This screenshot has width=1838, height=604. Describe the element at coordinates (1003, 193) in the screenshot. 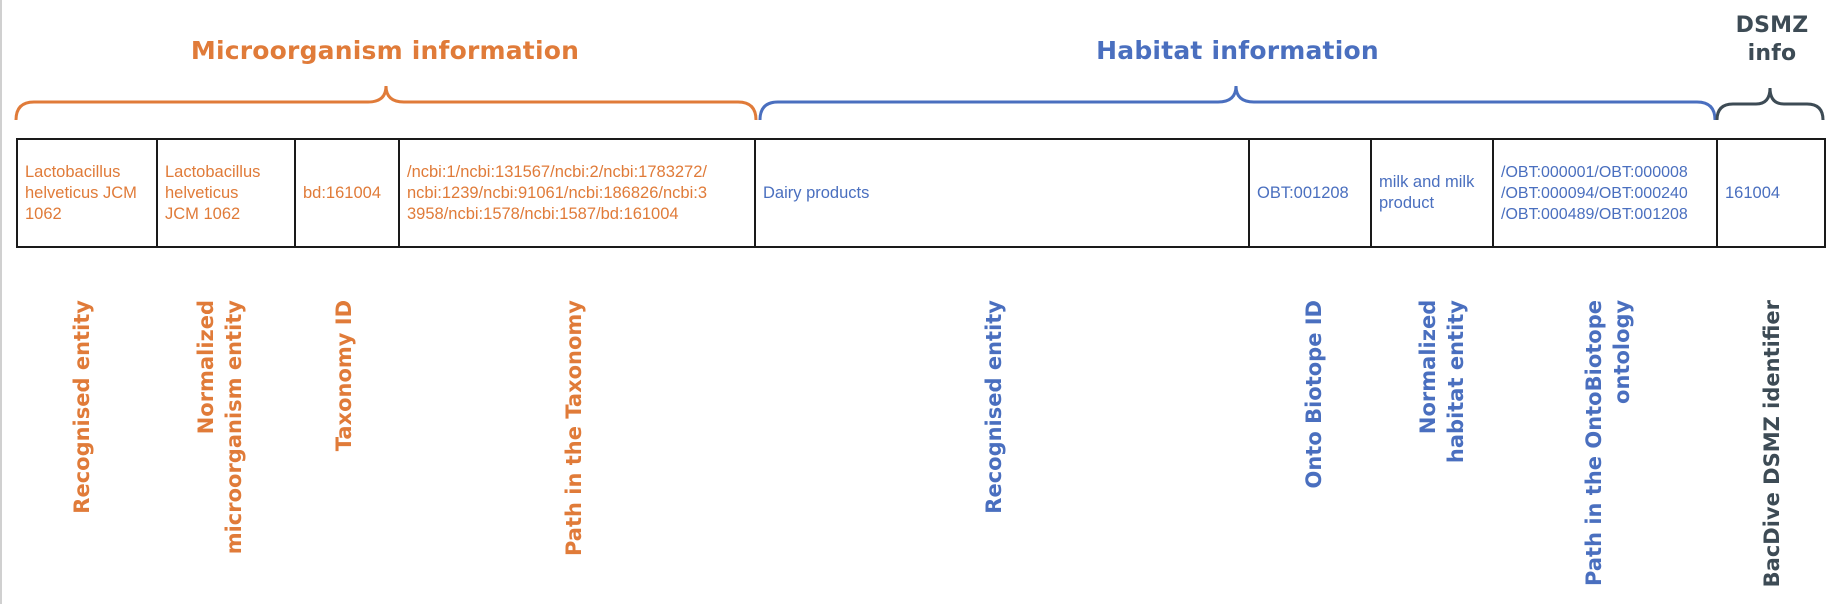

I see `cell-recognised-habitat: Dairy products` at that location.